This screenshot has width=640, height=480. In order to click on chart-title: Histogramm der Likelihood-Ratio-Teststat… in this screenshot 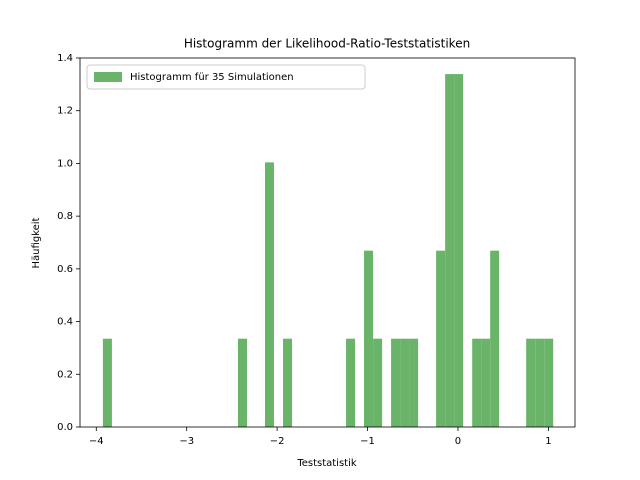, I will do `click(327, 44)`.